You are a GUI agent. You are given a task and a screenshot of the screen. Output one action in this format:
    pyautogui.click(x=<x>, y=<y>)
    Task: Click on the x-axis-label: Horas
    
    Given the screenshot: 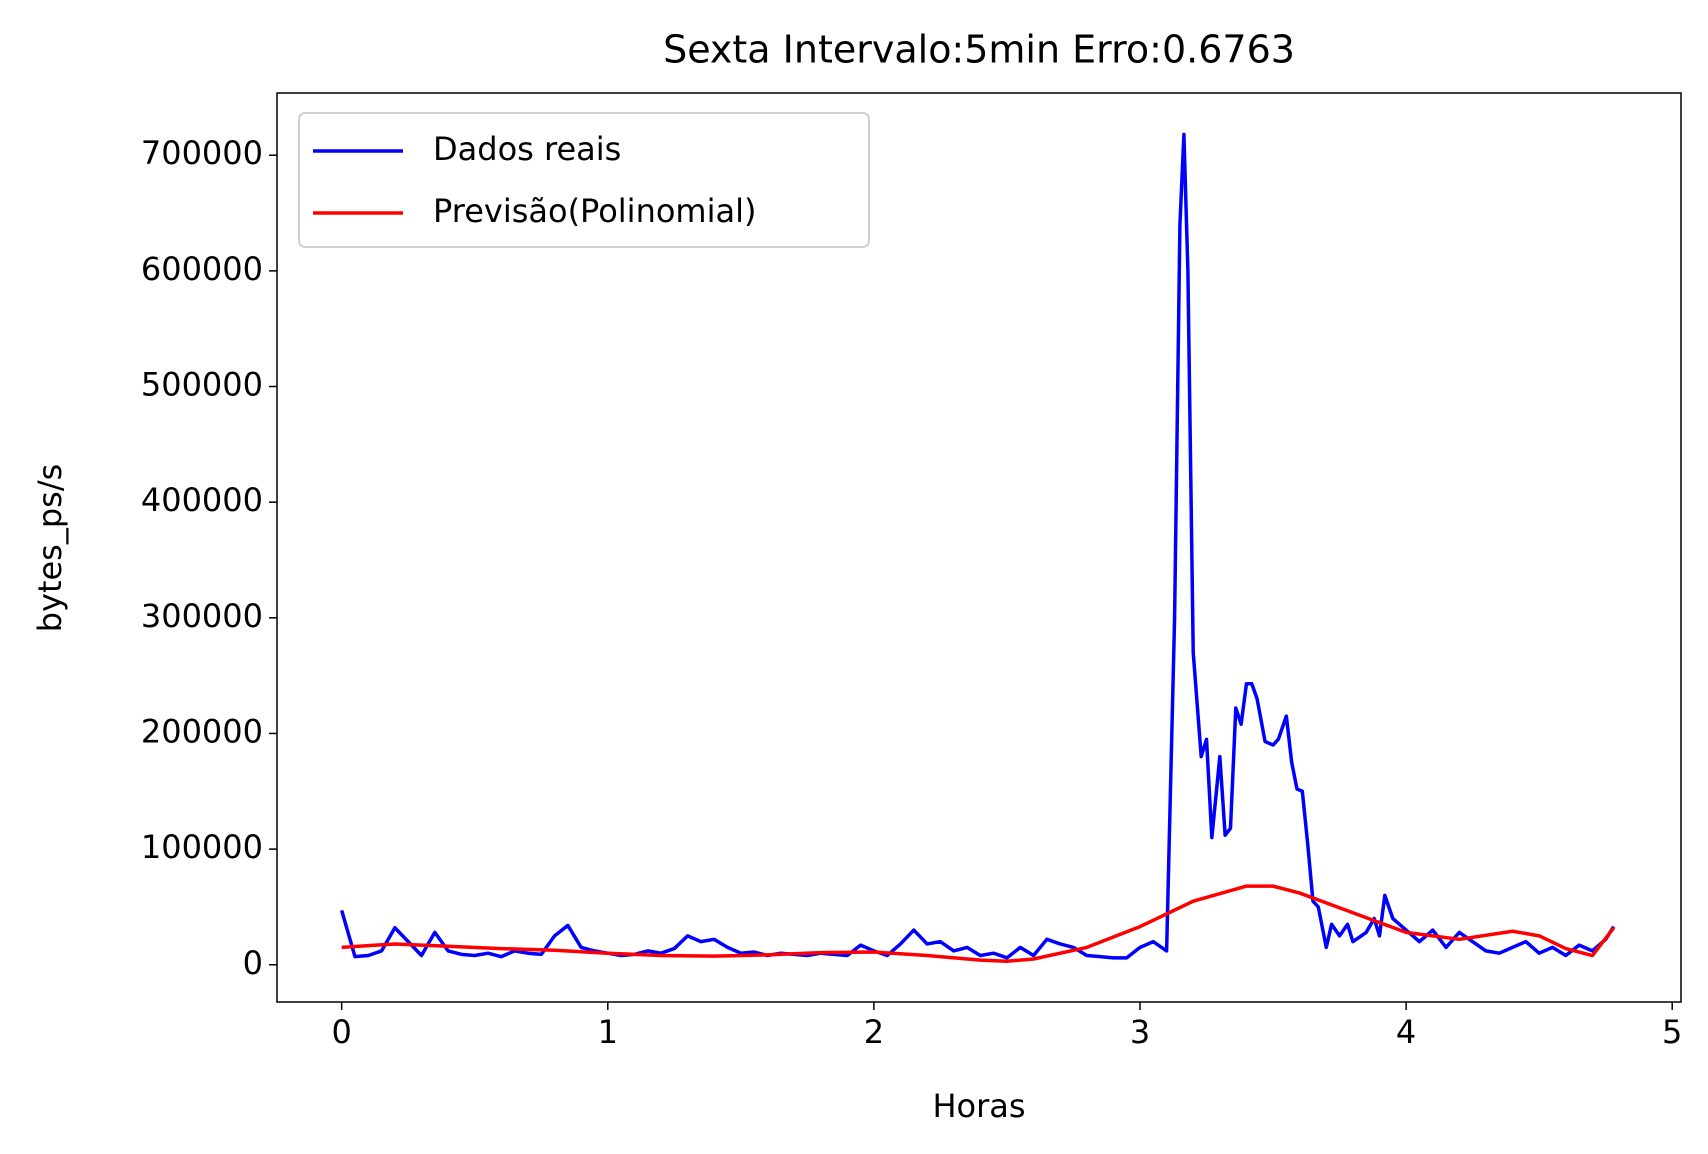 What is the action you would take?
    pyautogui.click(x=978, y=1106)
    